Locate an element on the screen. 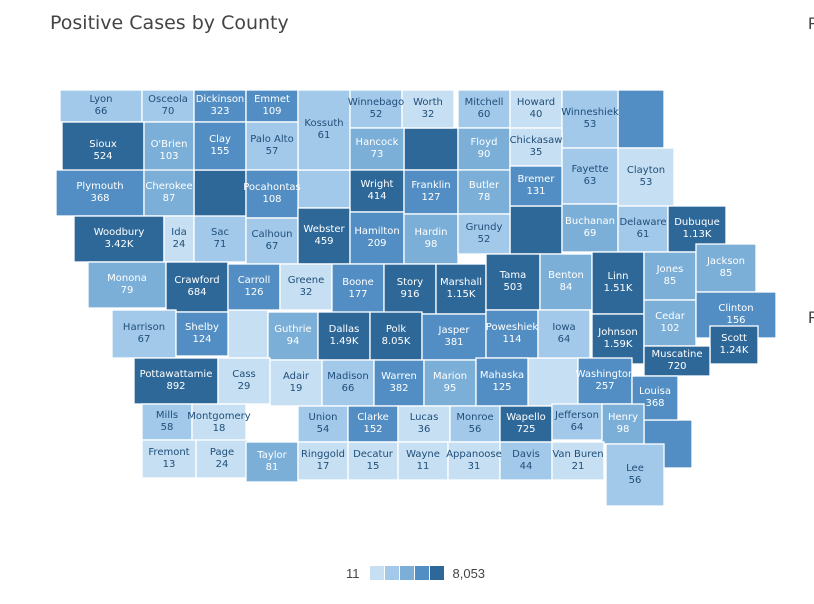 The width and height of the screenshot is (814, 604). county-henry is located at coordinates (623, 424).